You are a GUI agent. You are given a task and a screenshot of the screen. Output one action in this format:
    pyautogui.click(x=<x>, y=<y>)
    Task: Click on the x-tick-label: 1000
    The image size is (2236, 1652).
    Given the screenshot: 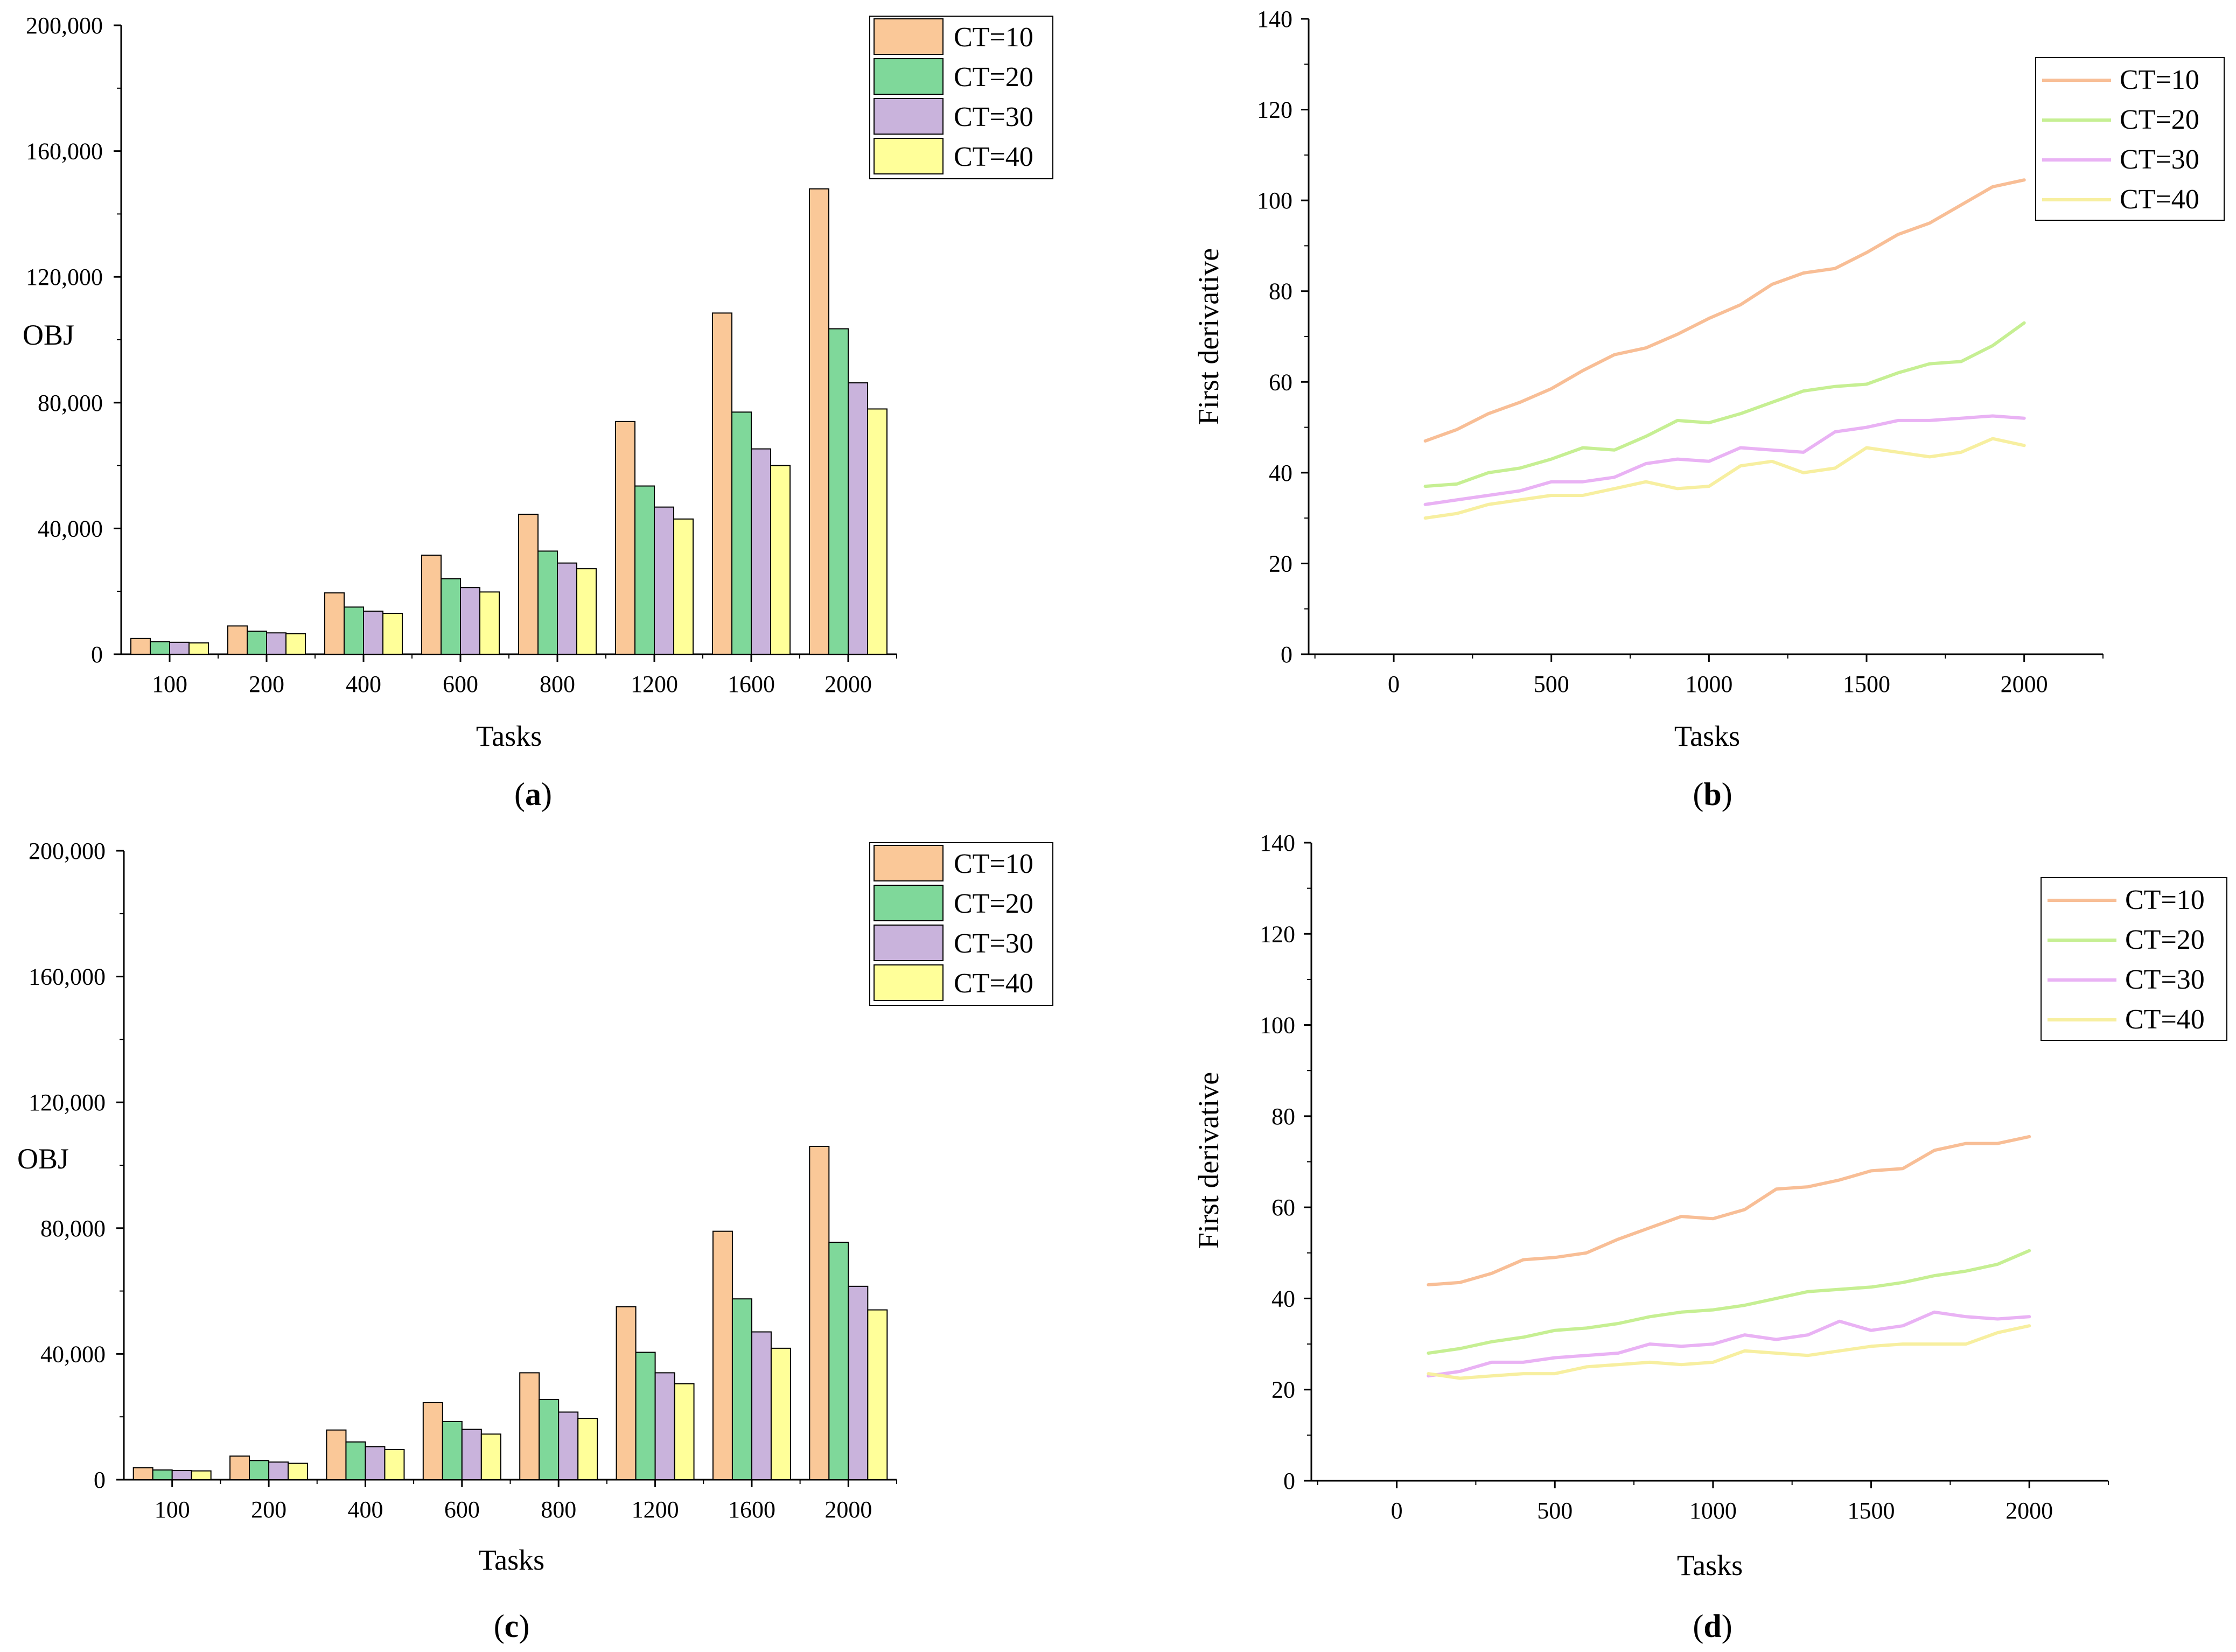 What is the action you would take?
    pyautogui.click(x=1708, y=684)
    